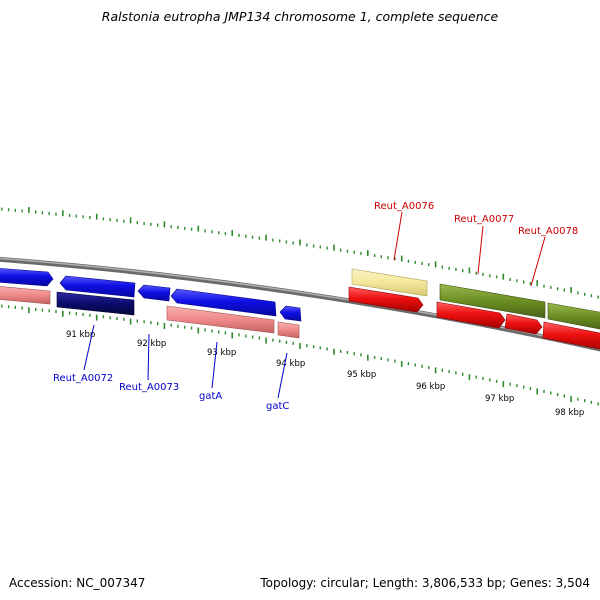  What do you see at coordinates (290, 364) in the screenshot?
I see `tick-label-94: 94 kbp` at bounding box center [290, 364].